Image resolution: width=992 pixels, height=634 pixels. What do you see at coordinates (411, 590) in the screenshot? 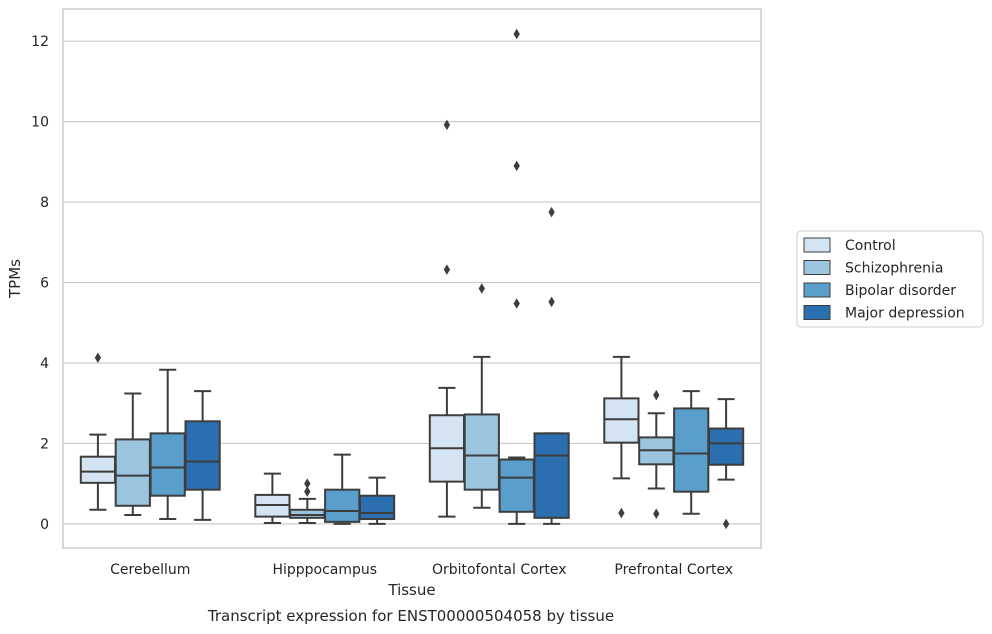
I see `x-axis-label: Tissue` at bounding box center [411, 590].